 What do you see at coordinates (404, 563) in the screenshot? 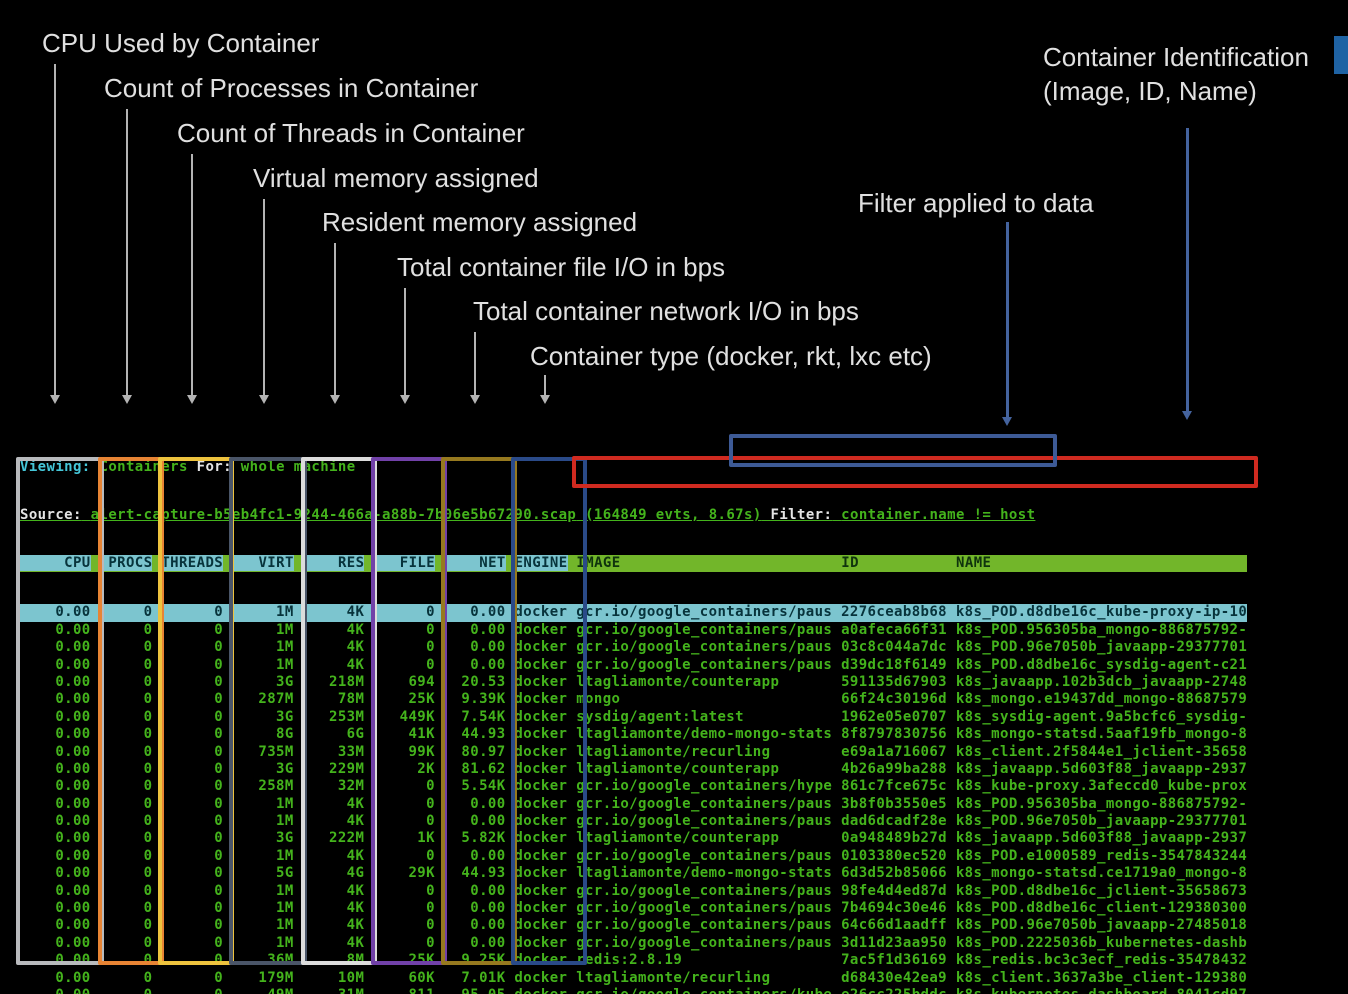
I see `column-header-file: FILE` at bounding box center [404, 563].